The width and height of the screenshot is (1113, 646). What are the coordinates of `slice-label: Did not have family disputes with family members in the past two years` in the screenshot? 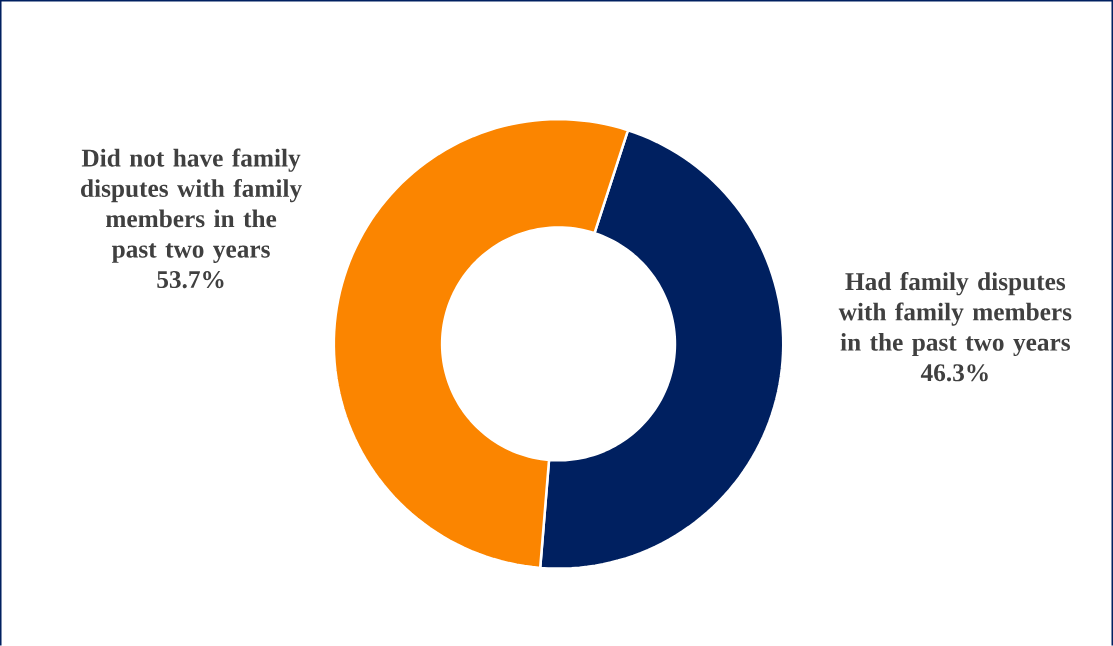 It's located at (191, 205).